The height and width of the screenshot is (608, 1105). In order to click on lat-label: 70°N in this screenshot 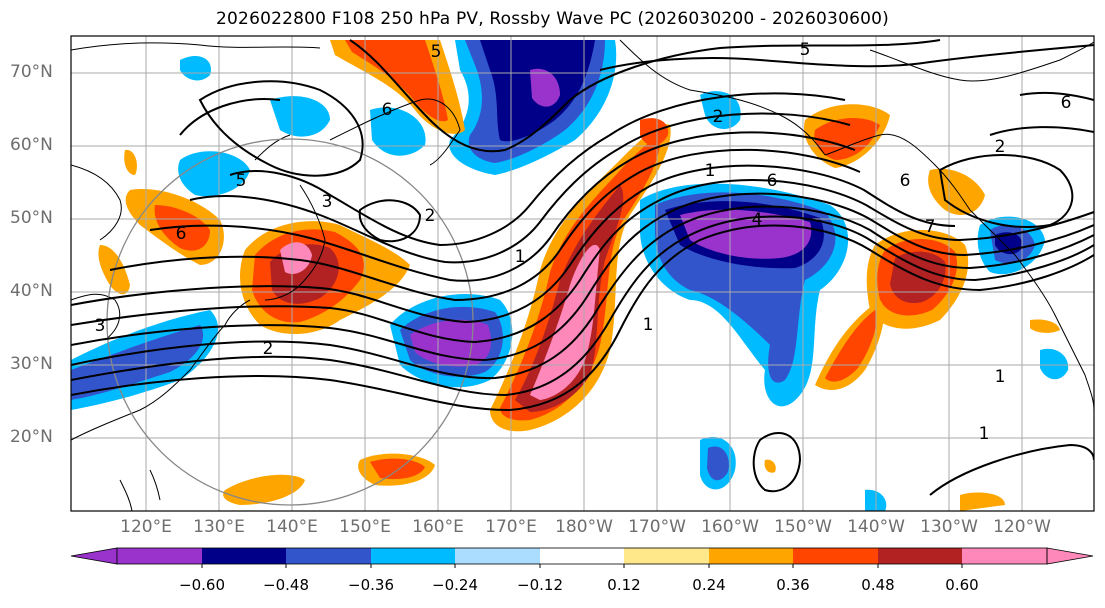, I will do `click(31, 72)`.